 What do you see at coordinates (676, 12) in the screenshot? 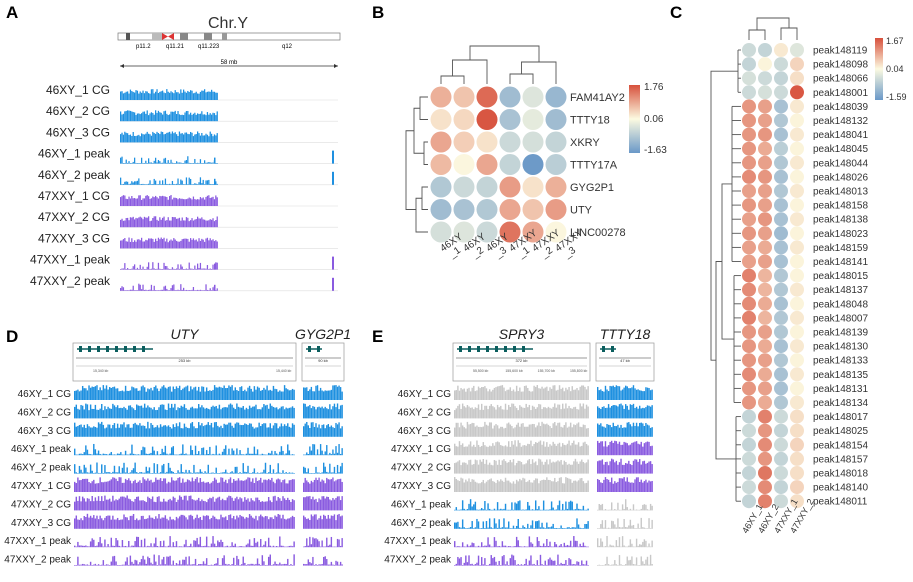
I see `panel-c-letter: C` at bounding box center [676, 12].